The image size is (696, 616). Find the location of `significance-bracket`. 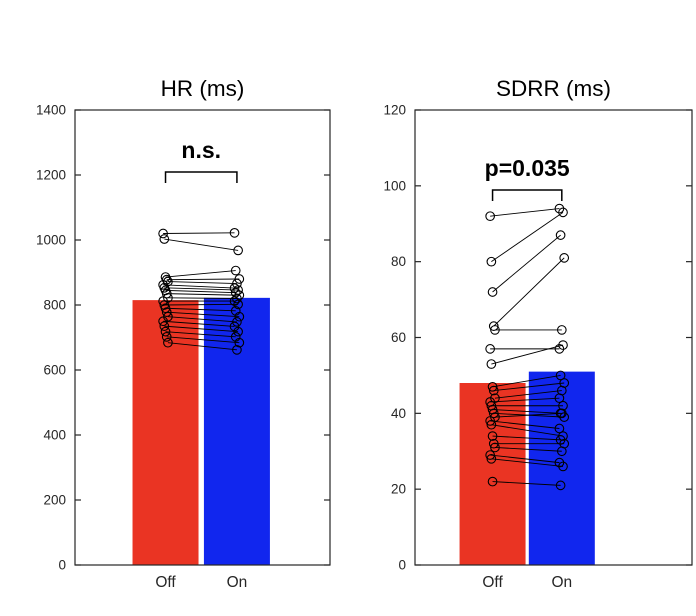

significance-bracket is located at coordinates (527, 195).